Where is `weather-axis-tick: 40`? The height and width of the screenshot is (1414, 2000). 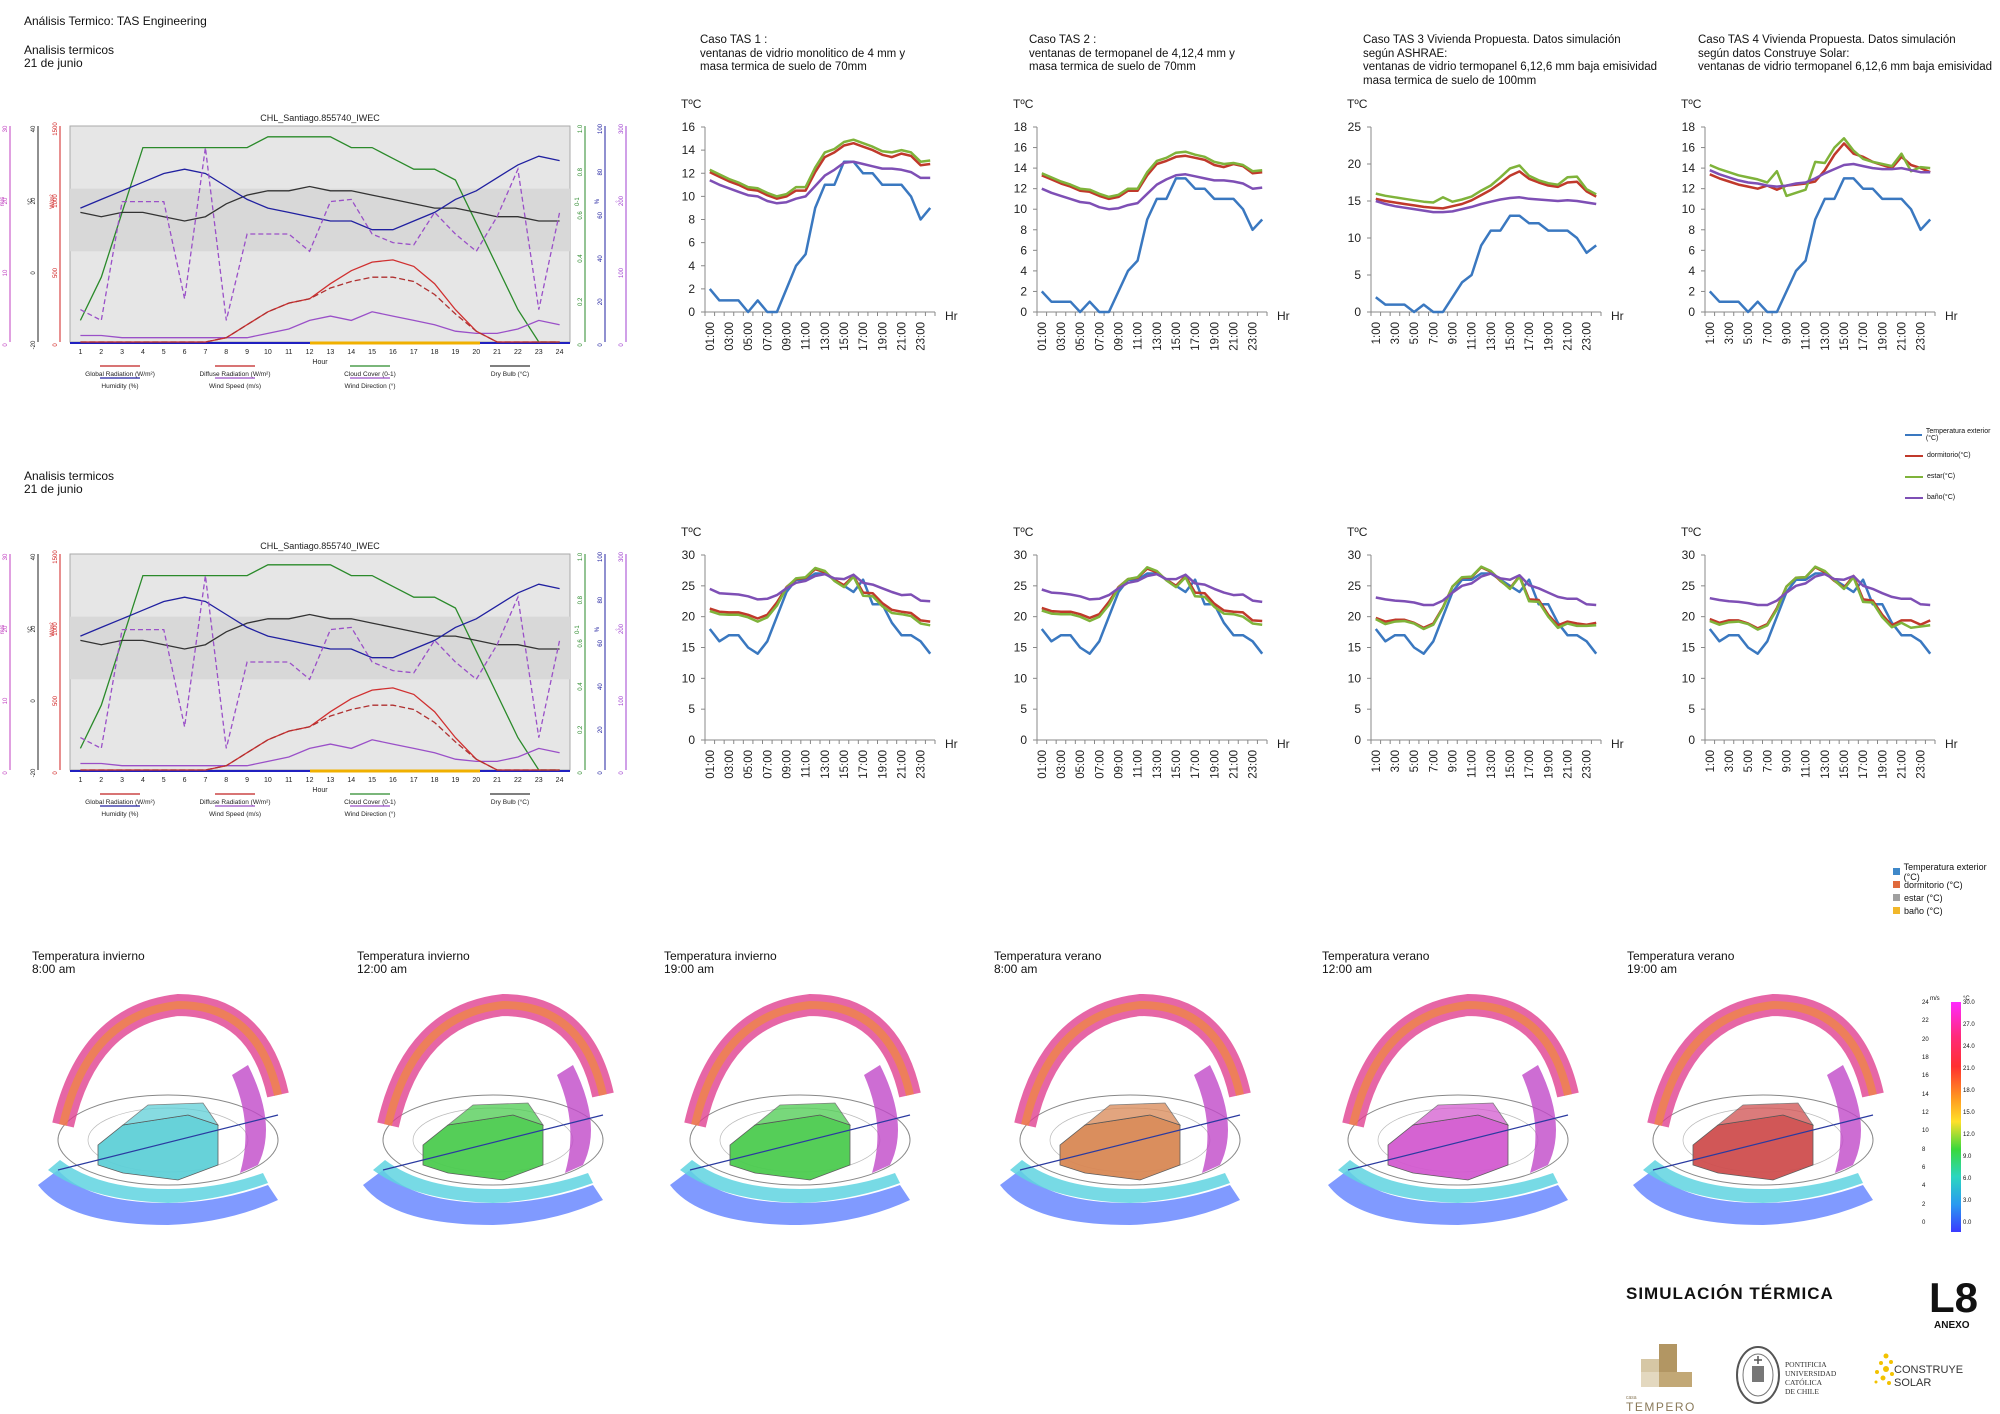 weather-axis-tick: 40 is located at coordinates (34, 128).